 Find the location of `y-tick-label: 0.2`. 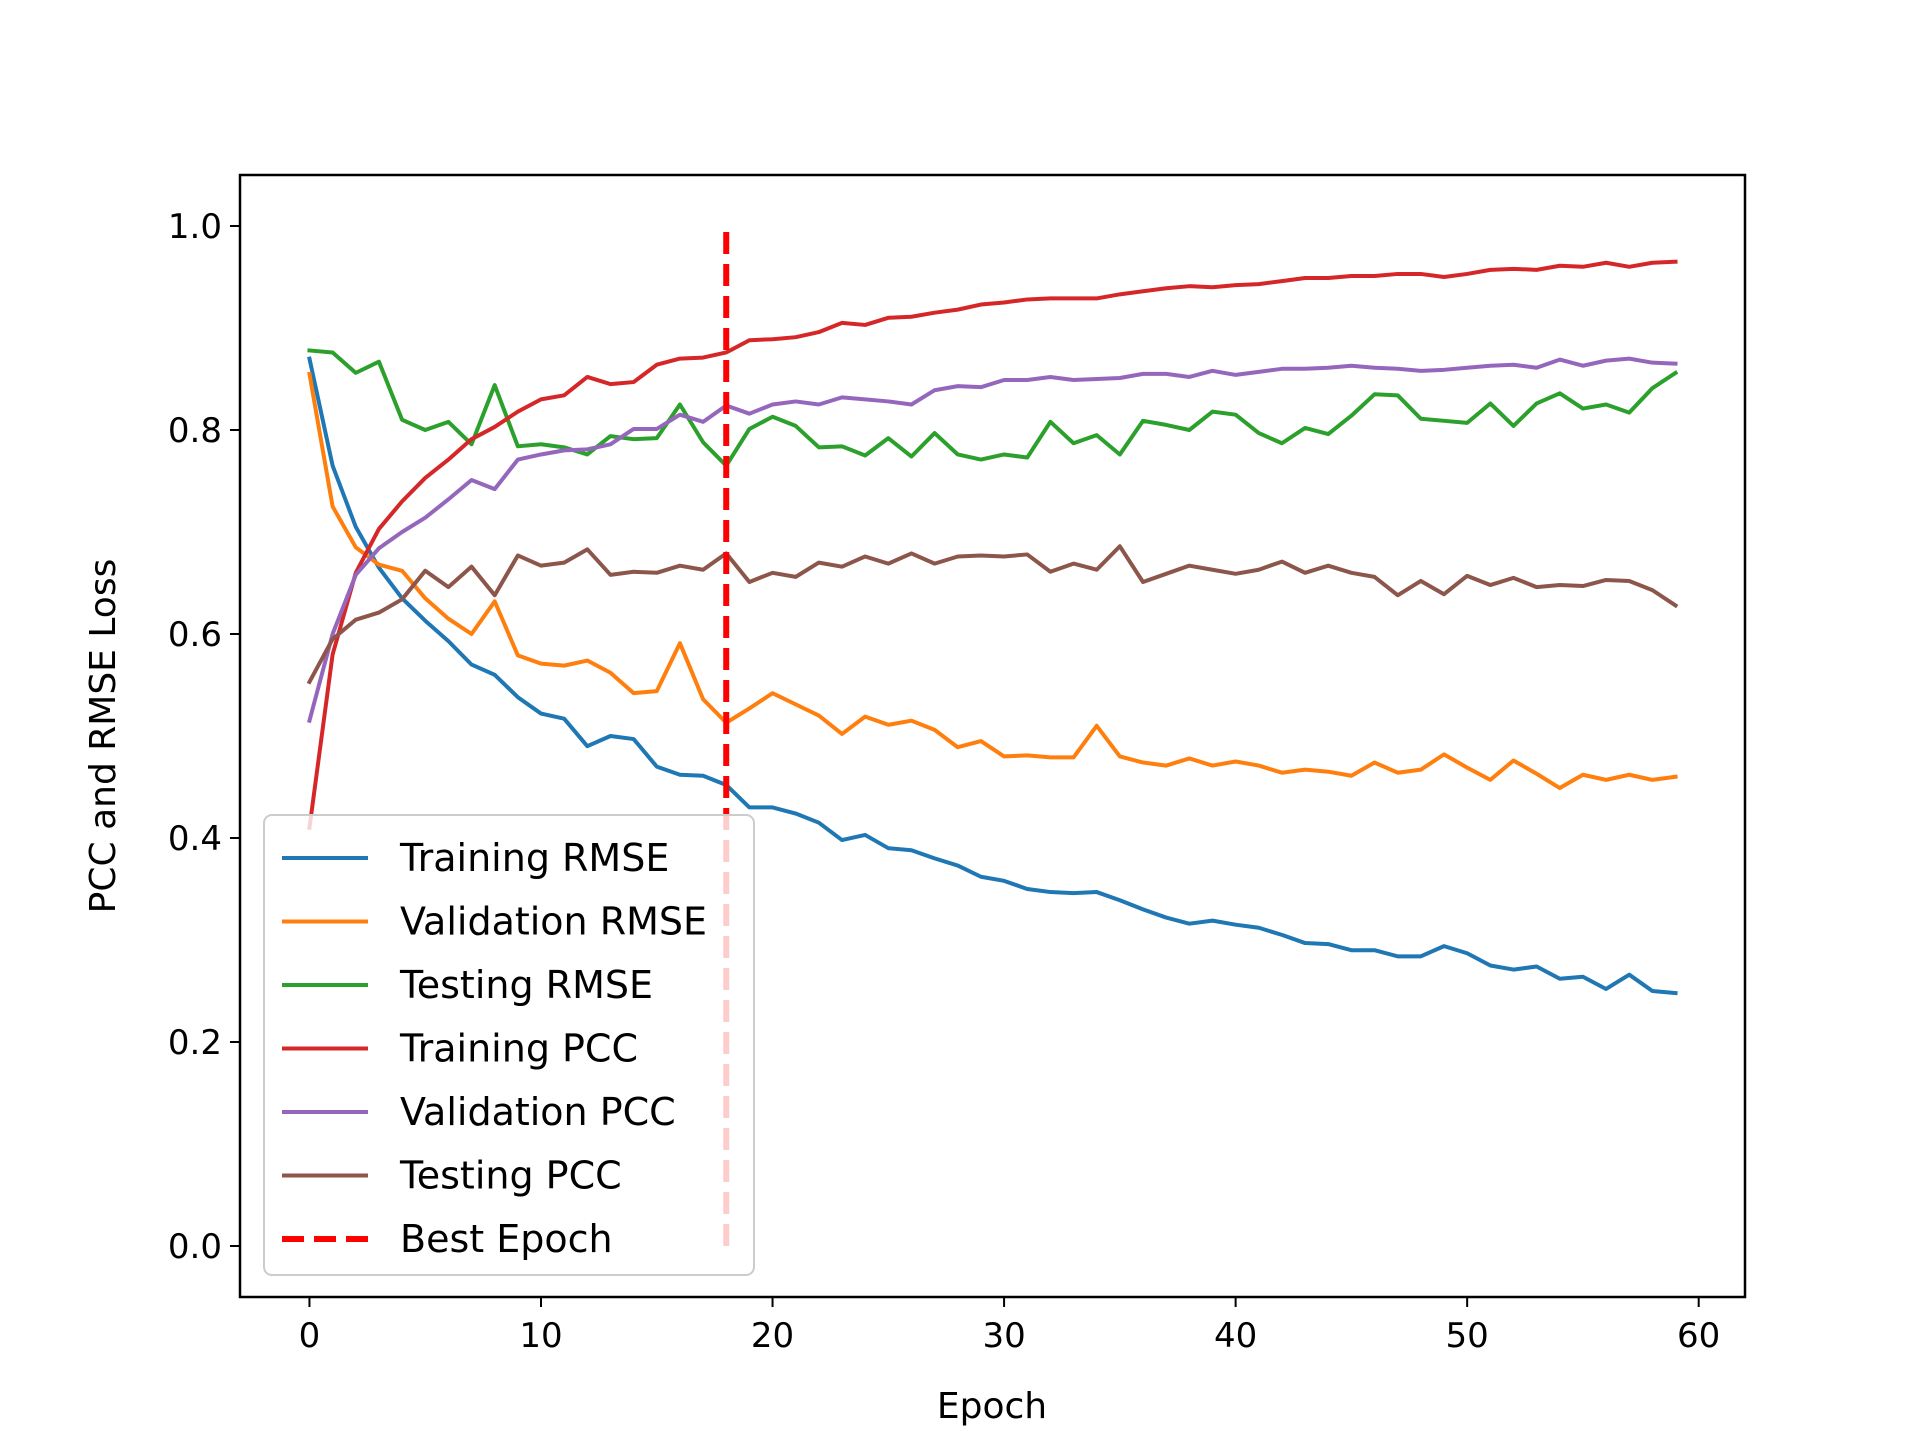

y-tick-label: 0.2 is located at coordinates (195, 1043).